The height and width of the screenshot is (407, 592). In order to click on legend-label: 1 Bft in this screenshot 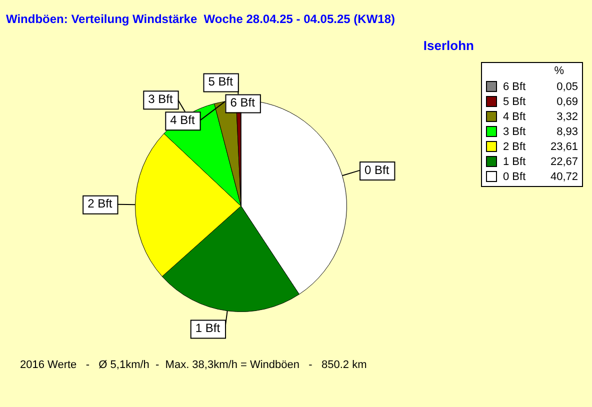, I will do `click(515, 162)`.